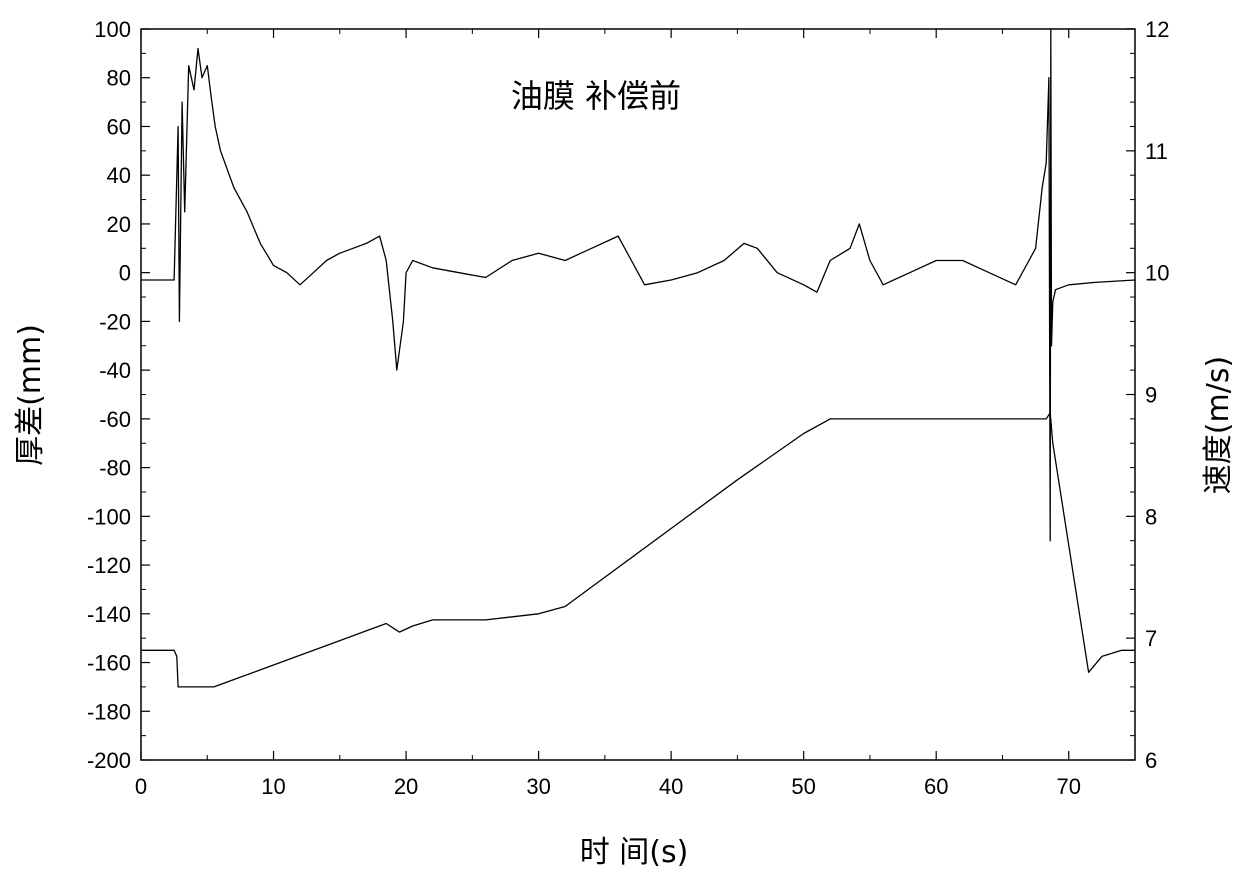 This screenshot has width=1256, height=887. Describe the element at coordinates (1151, 638) in the screenshot. I see `y-right-tick-label: 7` at that location.